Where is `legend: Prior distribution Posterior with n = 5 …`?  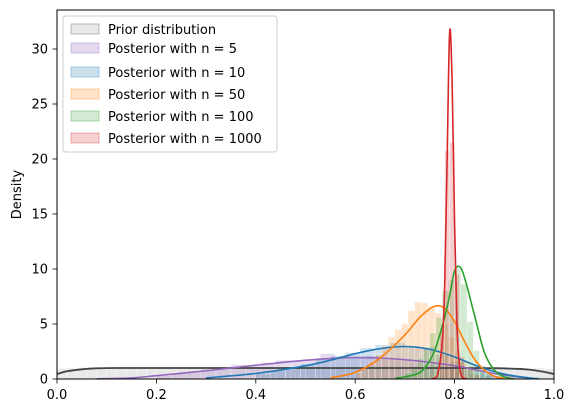
legend: Prior distribution Posterior with n = 5 … is located at coordinates (170, 84).